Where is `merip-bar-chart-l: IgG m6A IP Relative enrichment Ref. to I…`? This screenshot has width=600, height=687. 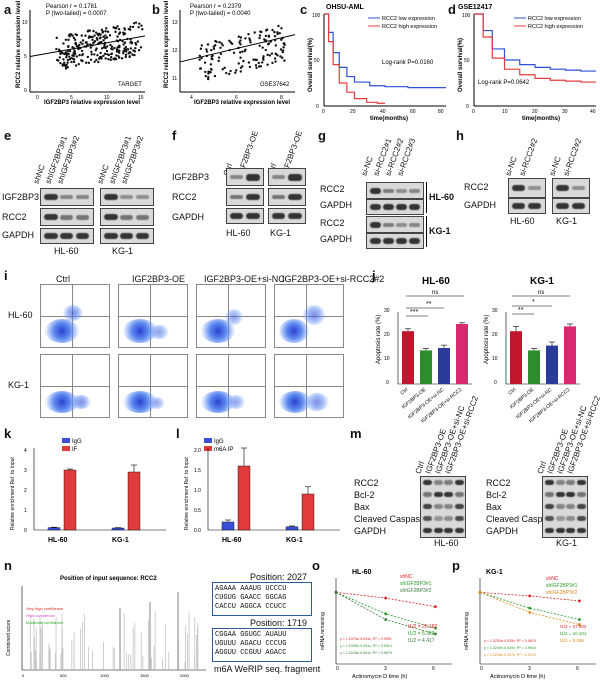 merip-bar-chart-l: IgG m6A IP Relative enrichment Ref. to I… is located at coordinates (262, 491).